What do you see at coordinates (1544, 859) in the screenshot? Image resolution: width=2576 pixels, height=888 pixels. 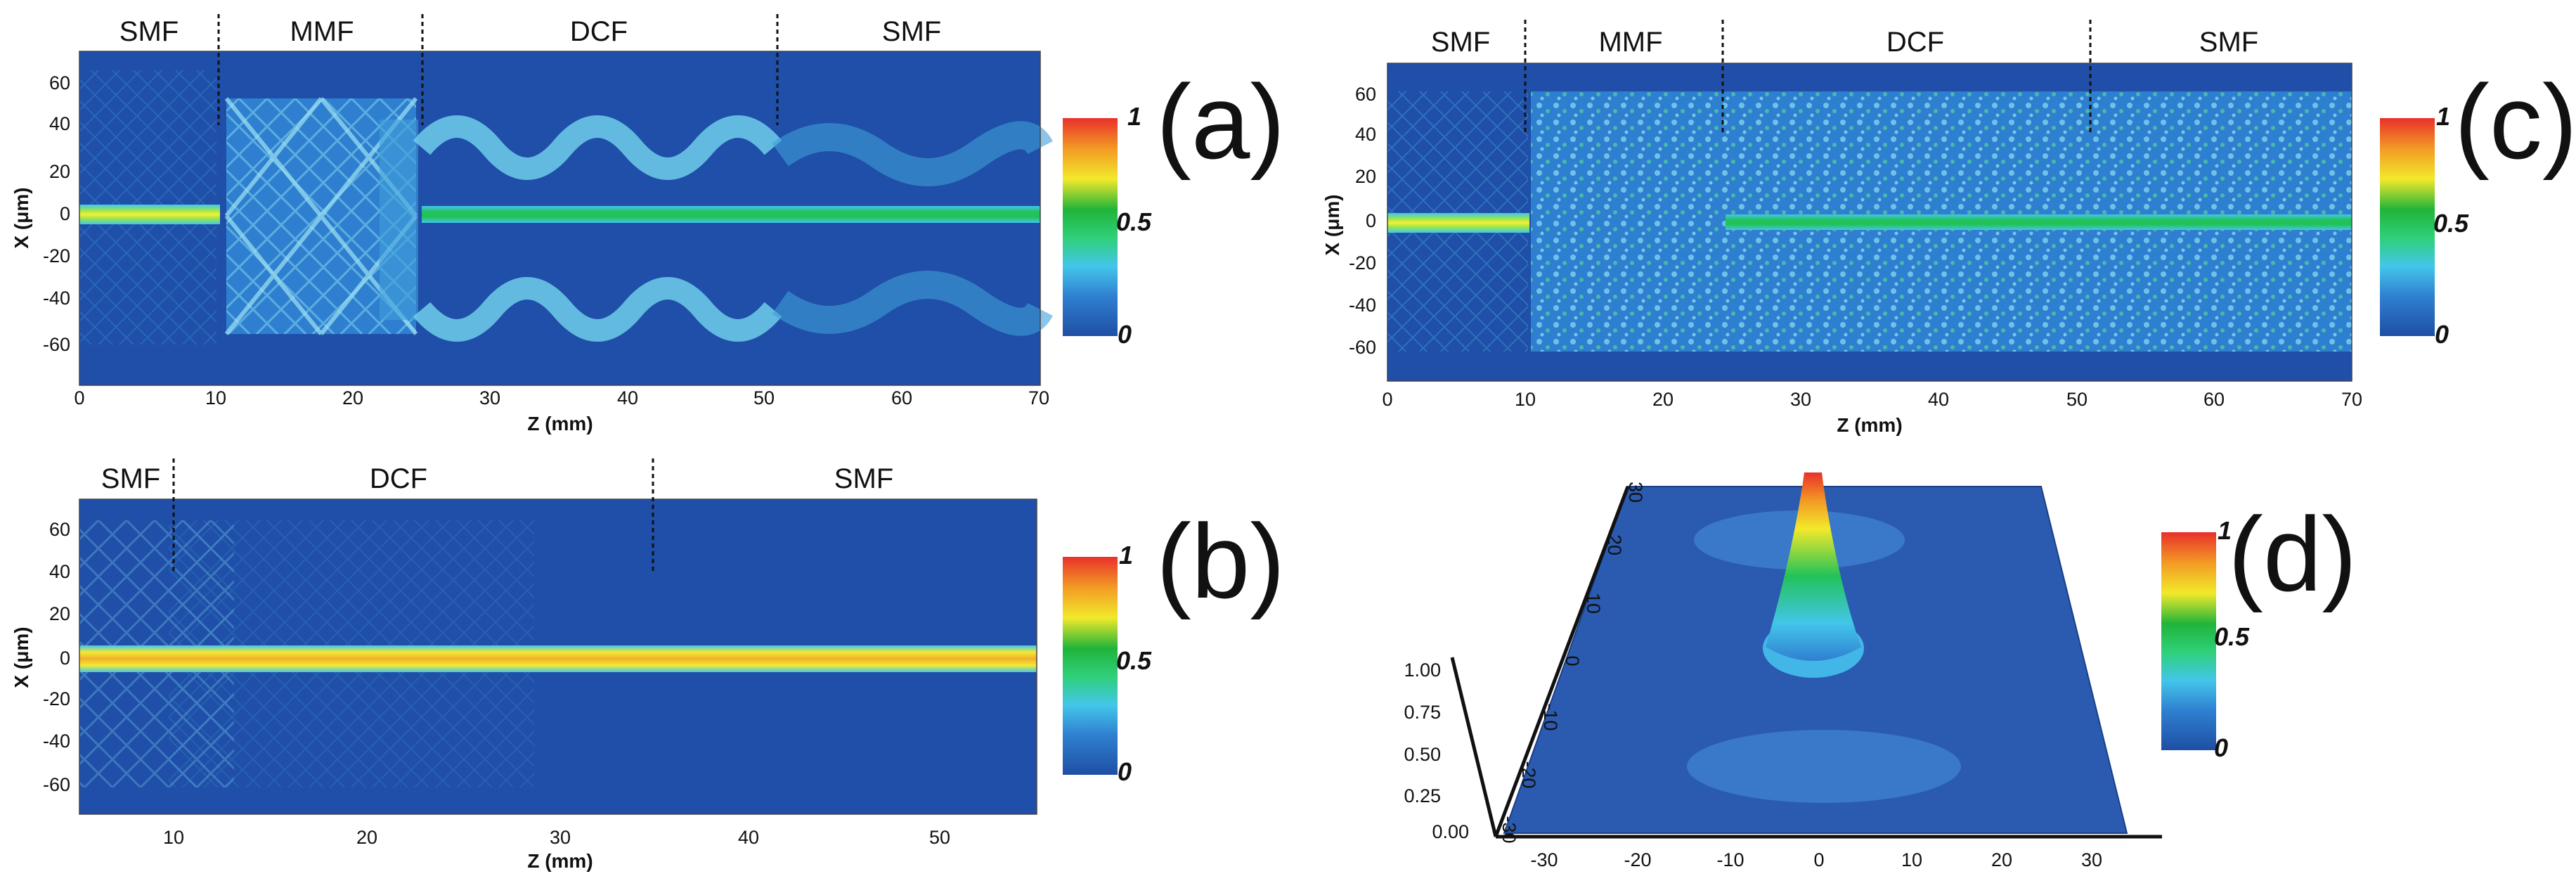 I see `x-tick-label: -30` at bounding box center [1544, 859].